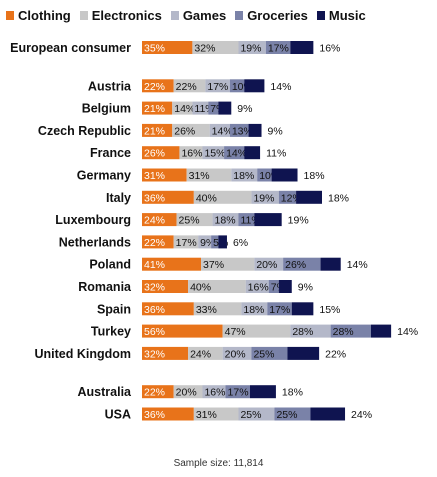 The width and height of the screenshot is (437, 477). I want to click on legend-label: Groceries, so click(277, 15).